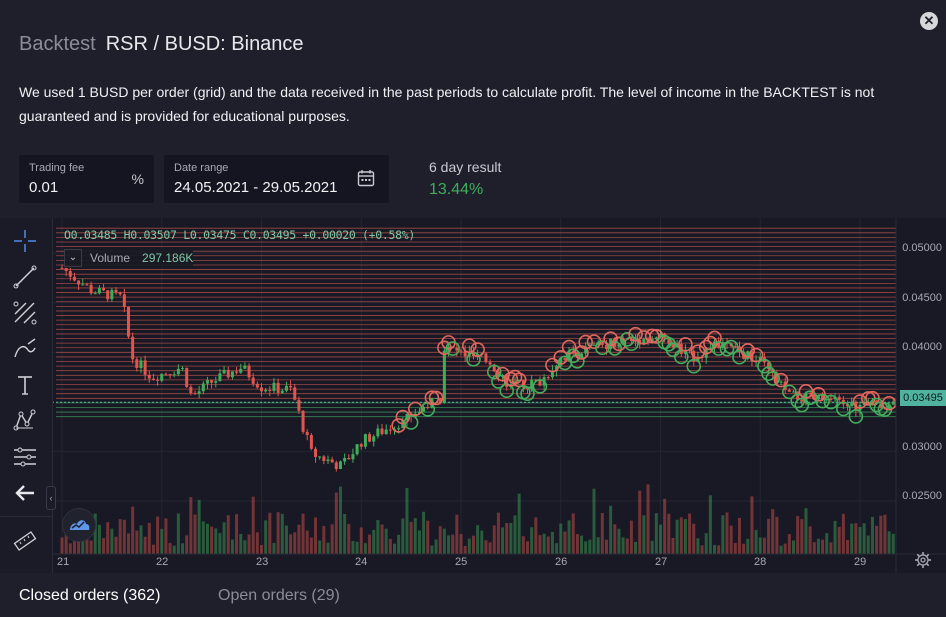 This screenshot has height=617, width=946. I want to click on tab-closed-orders: Closed orders (362), so click(90, 595).